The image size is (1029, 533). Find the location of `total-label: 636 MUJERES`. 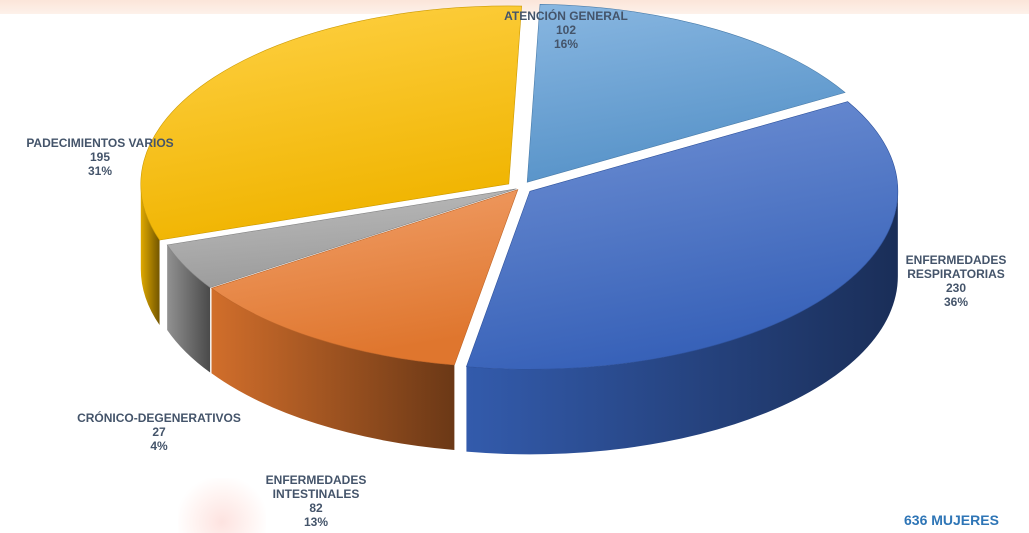

total-label: 636 MUJERES is located at coordinates (951, 520).